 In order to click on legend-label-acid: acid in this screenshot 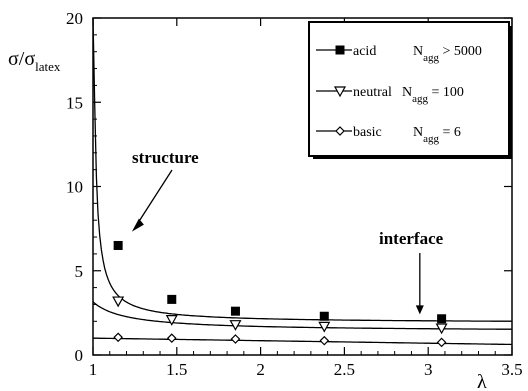, I will do `click(364, 51)`.